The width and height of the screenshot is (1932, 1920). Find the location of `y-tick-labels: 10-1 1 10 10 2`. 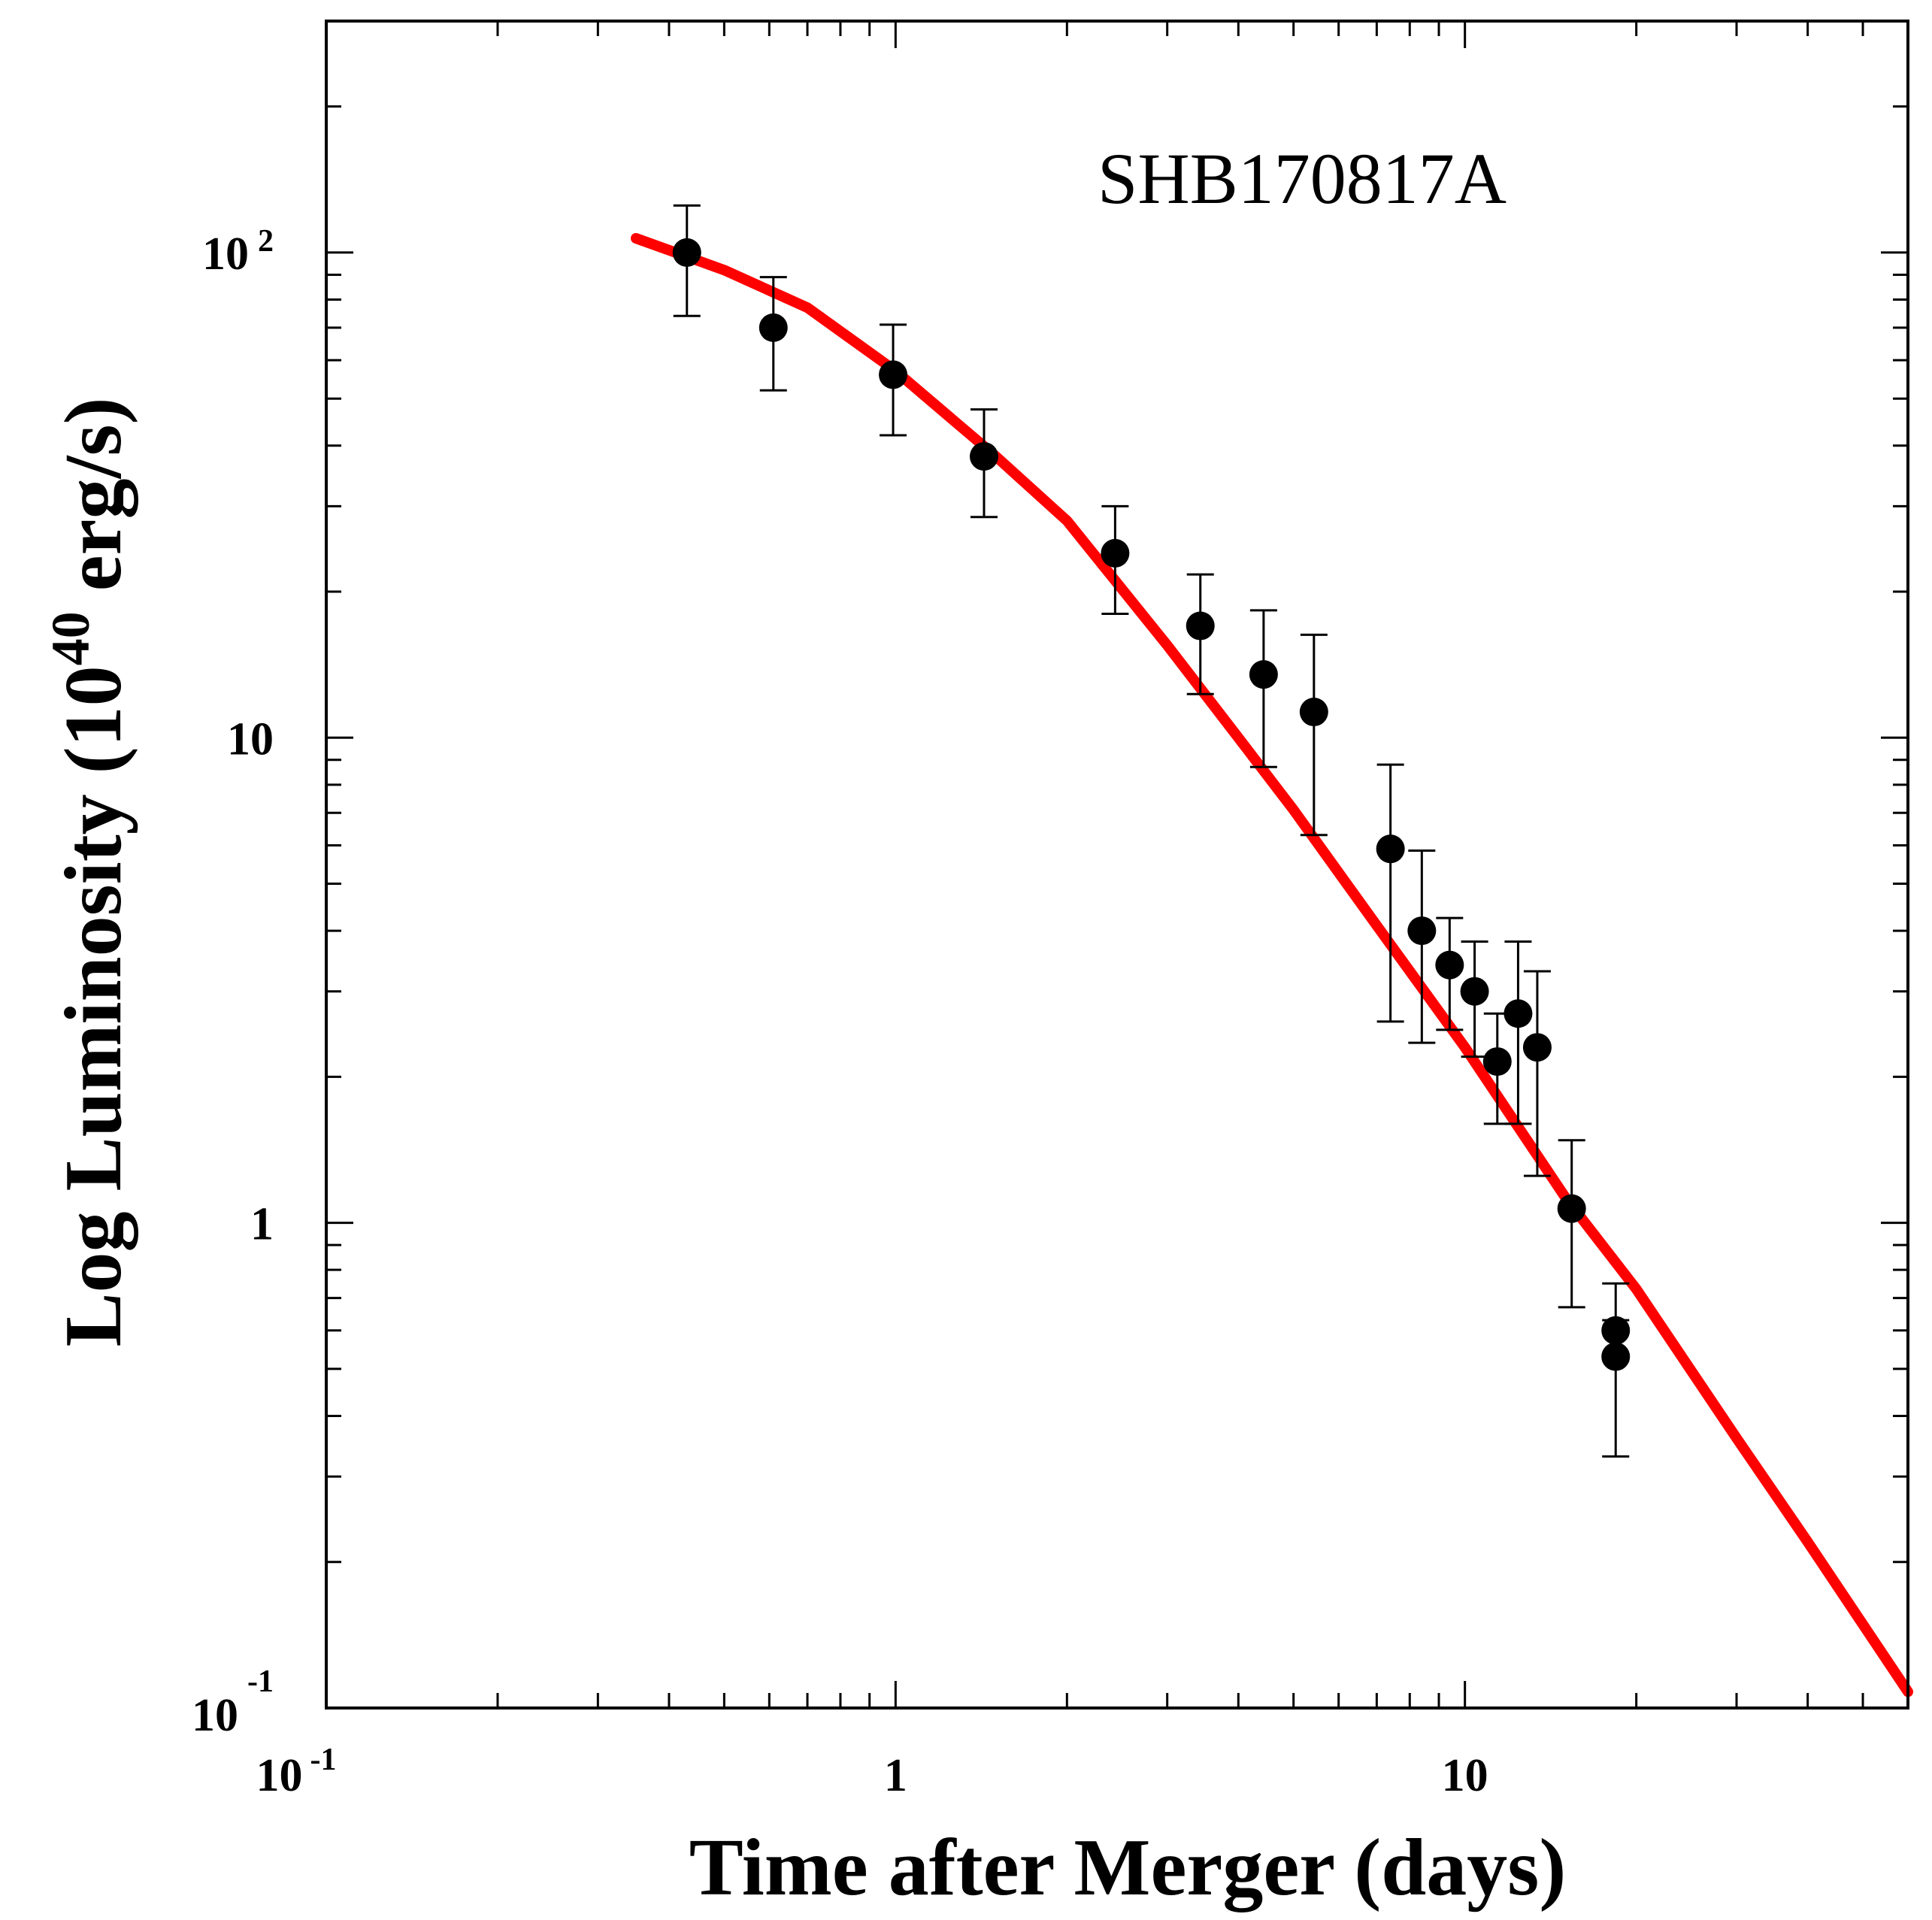

y-tick-labels: 10-1 1 10 10 2 is located at coordinates (233, 982).